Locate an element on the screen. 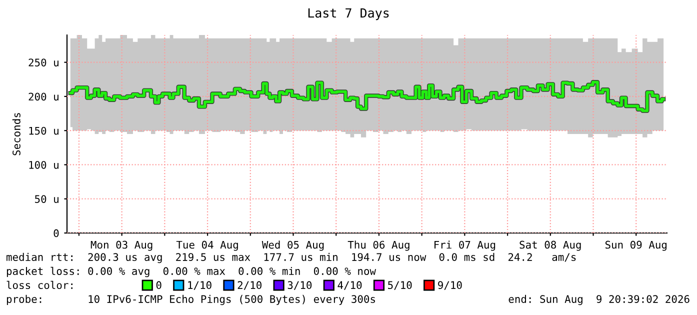 The image size is (697, 315). x-tick-label: Mon 03 Aug is located at coordinates (121, 245).